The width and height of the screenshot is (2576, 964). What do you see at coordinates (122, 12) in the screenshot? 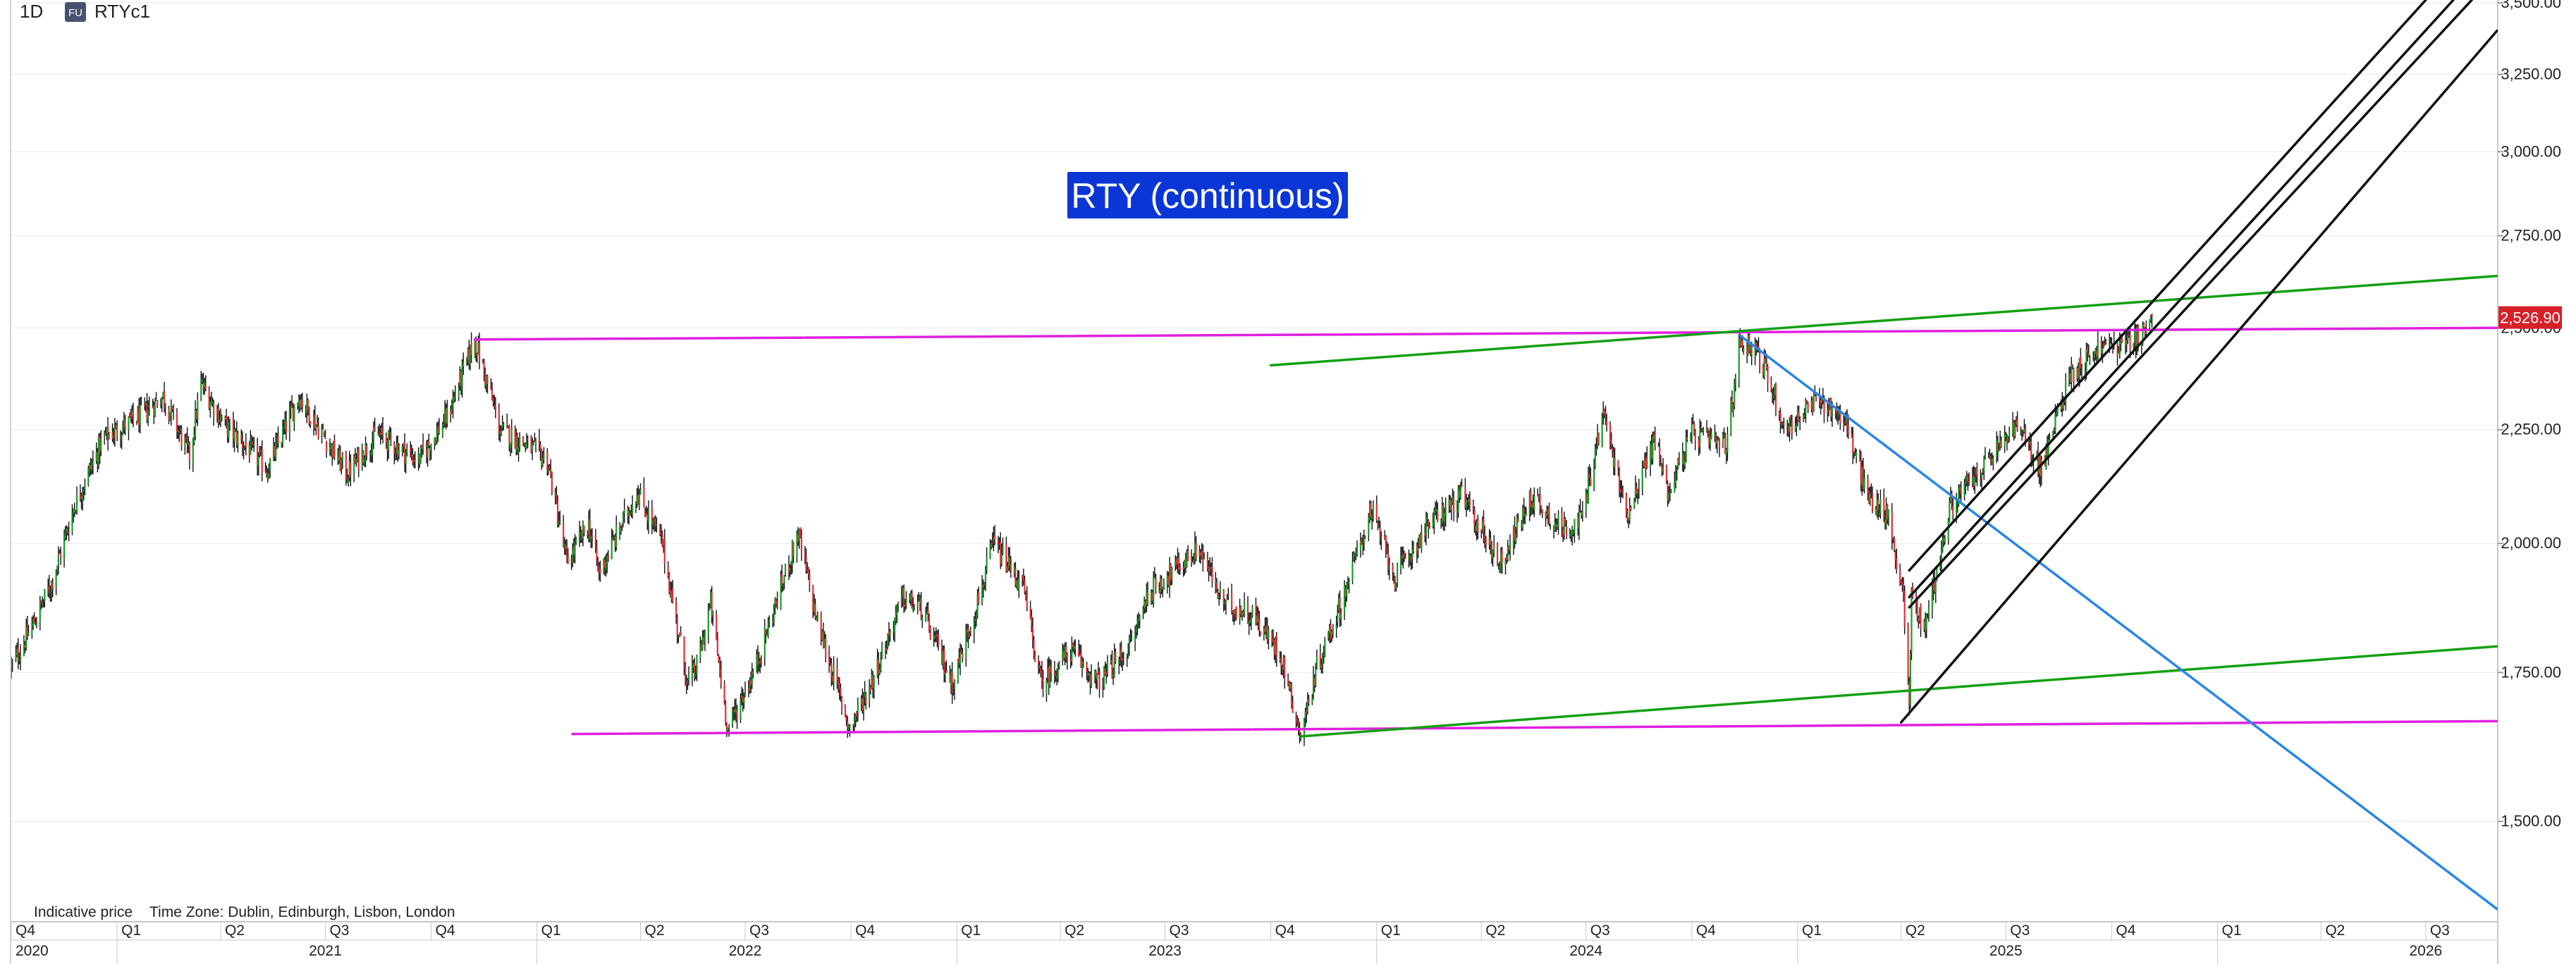
I see `symbol-label: RTYc1` at bounding box center [122, 12].